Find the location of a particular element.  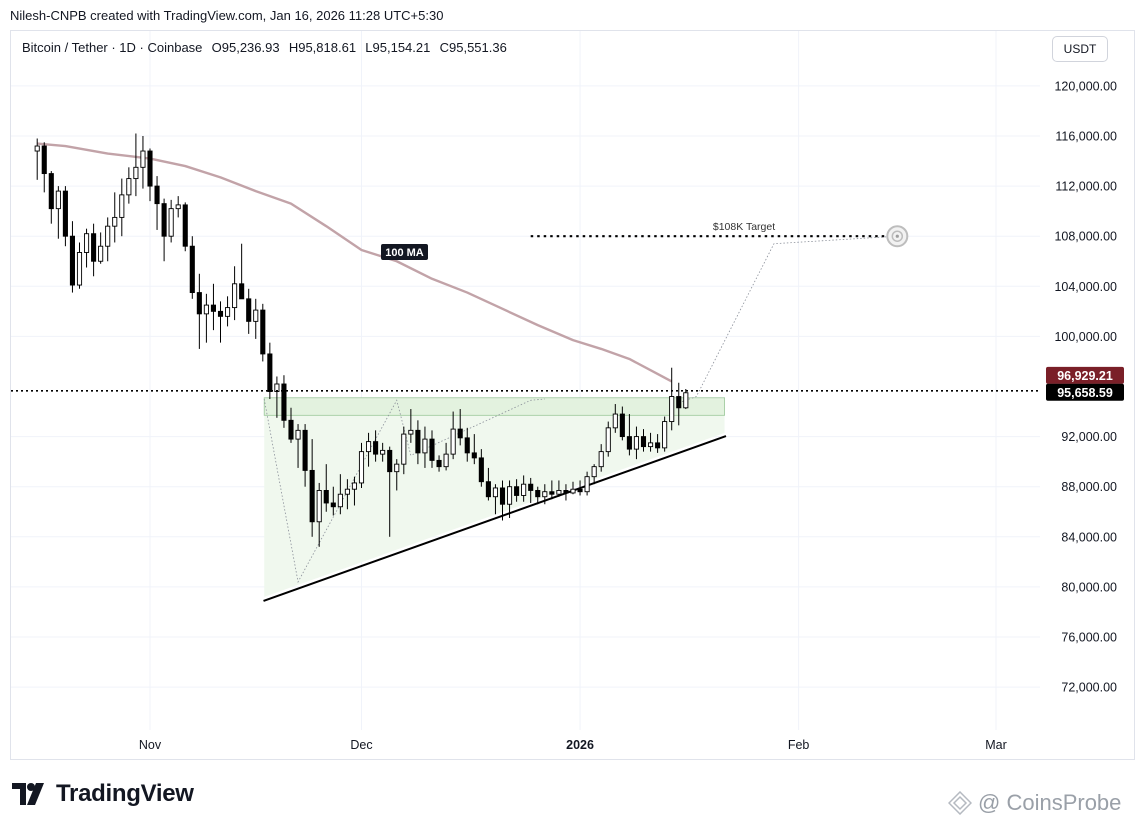

support-trendline is located at coordinates (495, 518).